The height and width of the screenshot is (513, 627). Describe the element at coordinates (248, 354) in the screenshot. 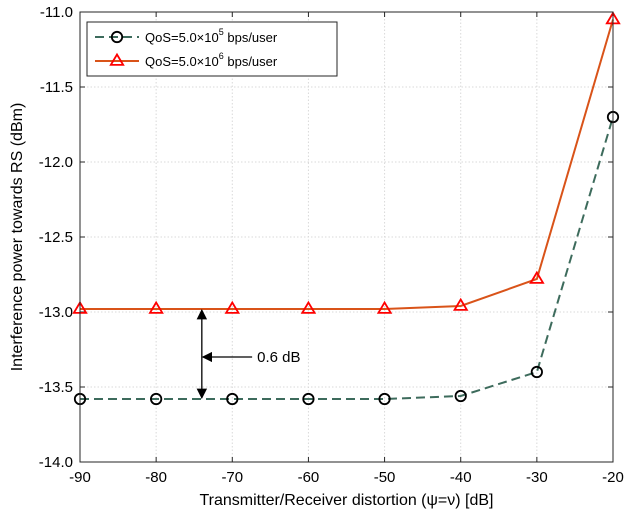

I see `annotation-layer: 0.6 dB` at that location.